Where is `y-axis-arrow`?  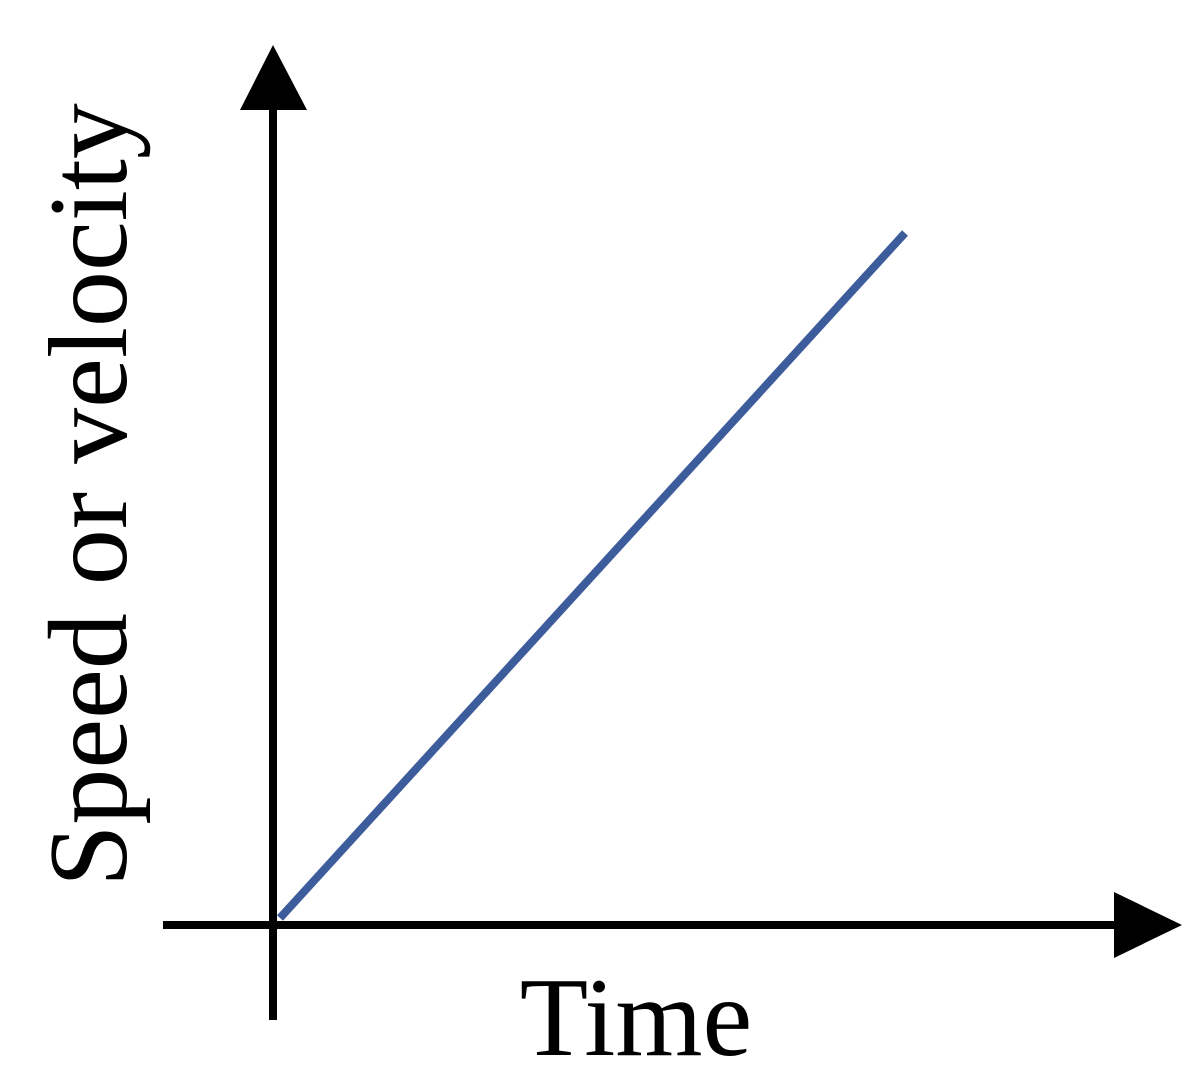
y-axis-arrow is located at coordinates (273, 77).